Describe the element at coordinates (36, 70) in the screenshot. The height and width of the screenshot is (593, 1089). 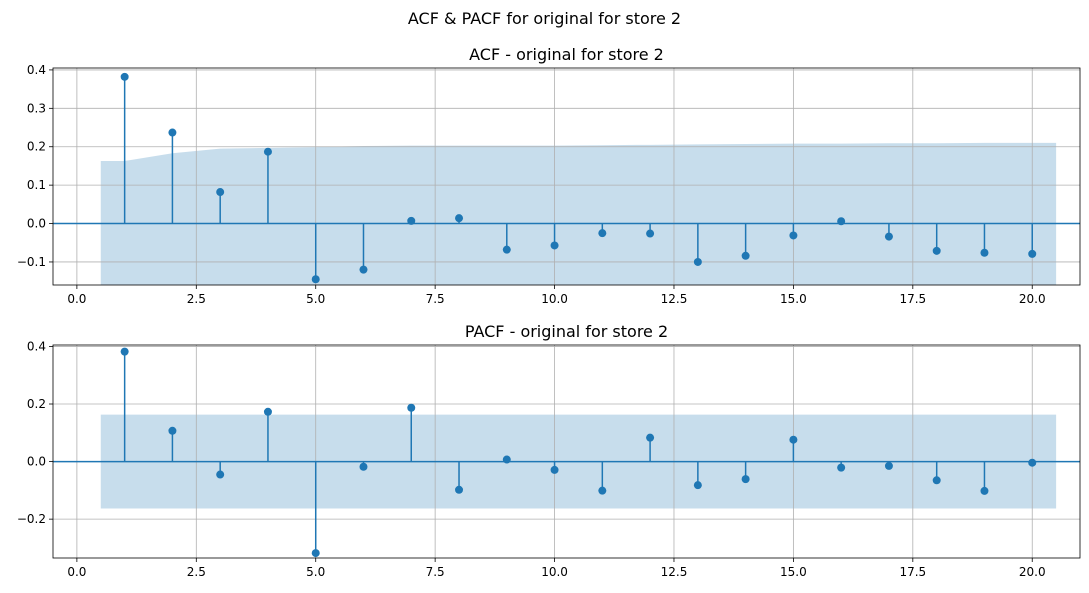
I see `acf-y-tick-label: 0.4` at that location.